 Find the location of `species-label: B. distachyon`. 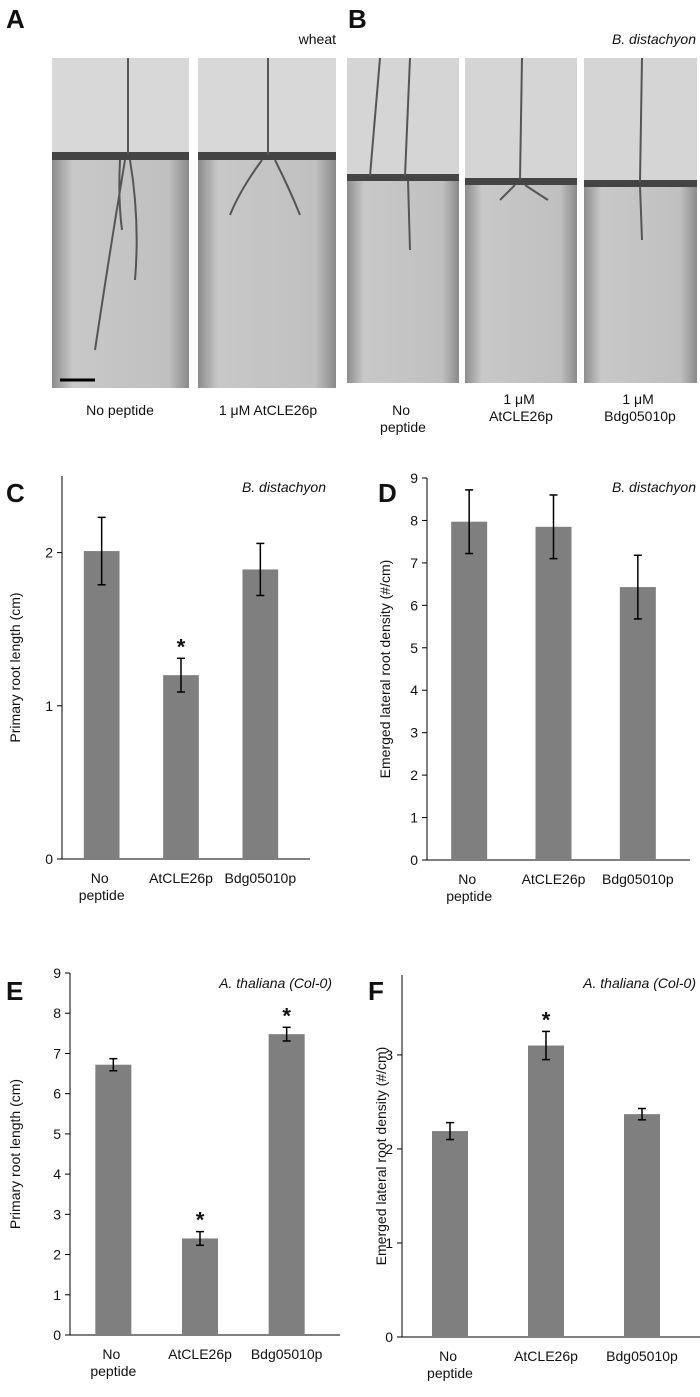

species-label: B. distachyon is located at coordinates (654, 39).